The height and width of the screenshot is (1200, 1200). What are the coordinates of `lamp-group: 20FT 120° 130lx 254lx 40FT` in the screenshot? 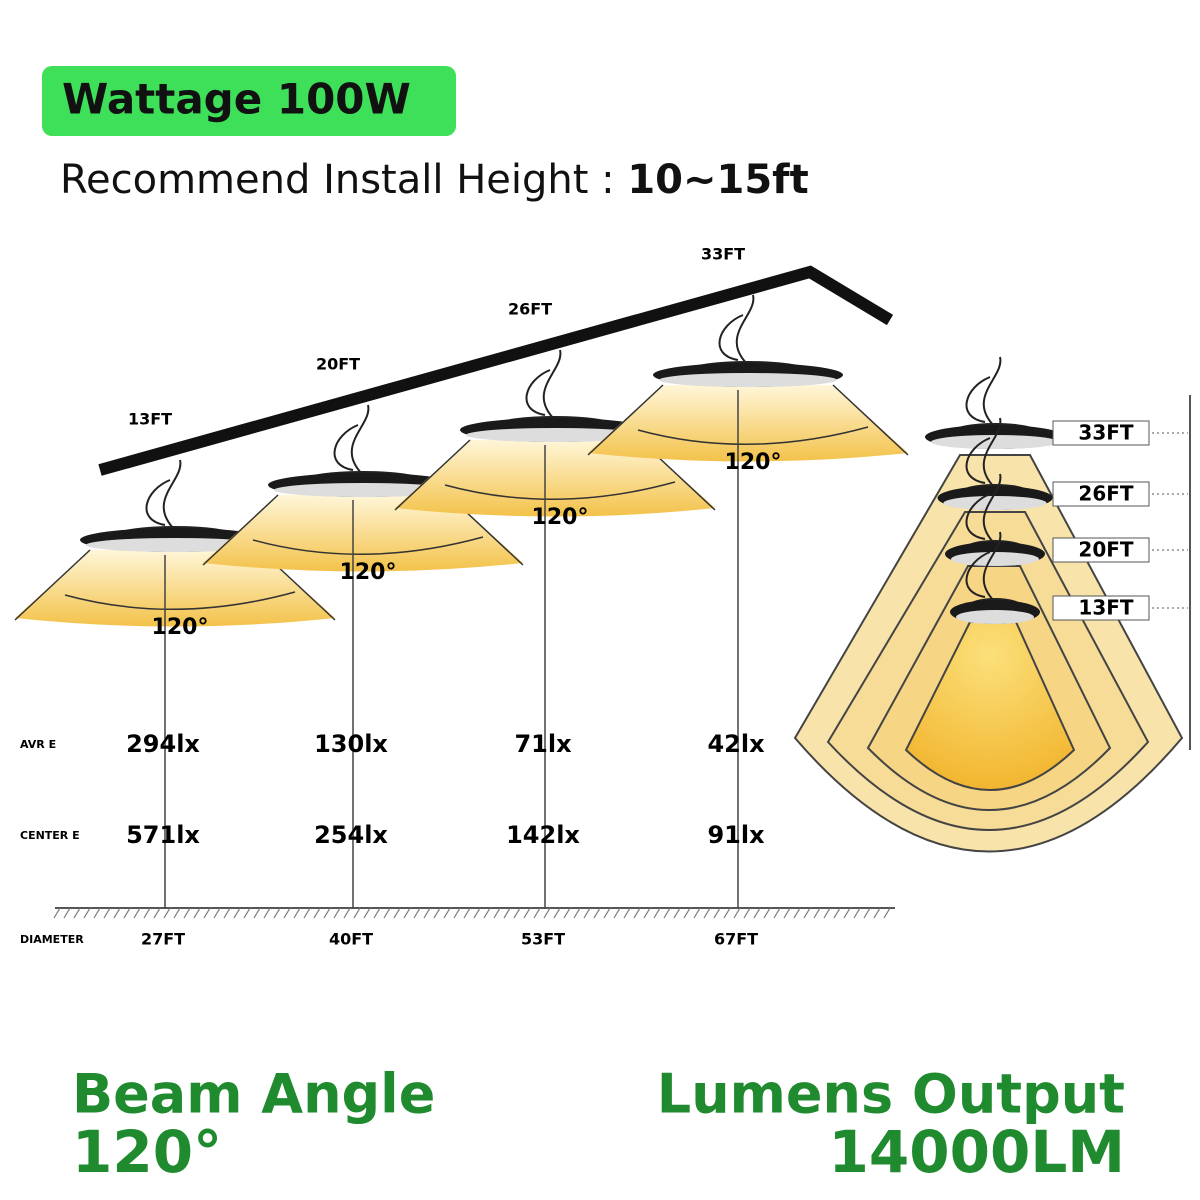 It's located at (363, 652).